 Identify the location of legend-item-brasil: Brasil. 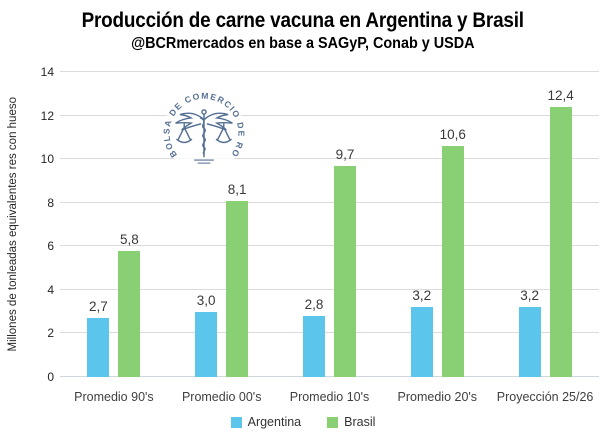
(351, 422).